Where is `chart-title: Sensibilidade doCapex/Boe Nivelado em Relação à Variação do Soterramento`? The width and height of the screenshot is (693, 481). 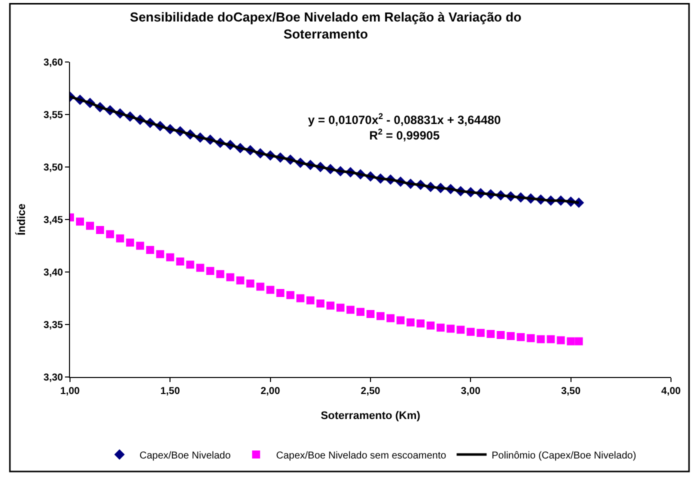 chart-title: Sensibilidade doCapex/Boe Nivelado em Relação à Variação do Soterramento is located at coordinates (326, 26).